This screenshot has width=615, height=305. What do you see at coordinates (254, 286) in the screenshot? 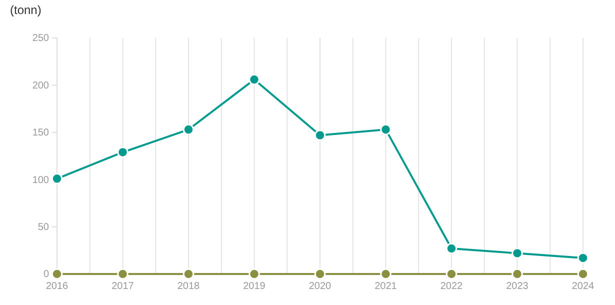
I see `x-tick-label: 2019` at bounding box center [254, 286].